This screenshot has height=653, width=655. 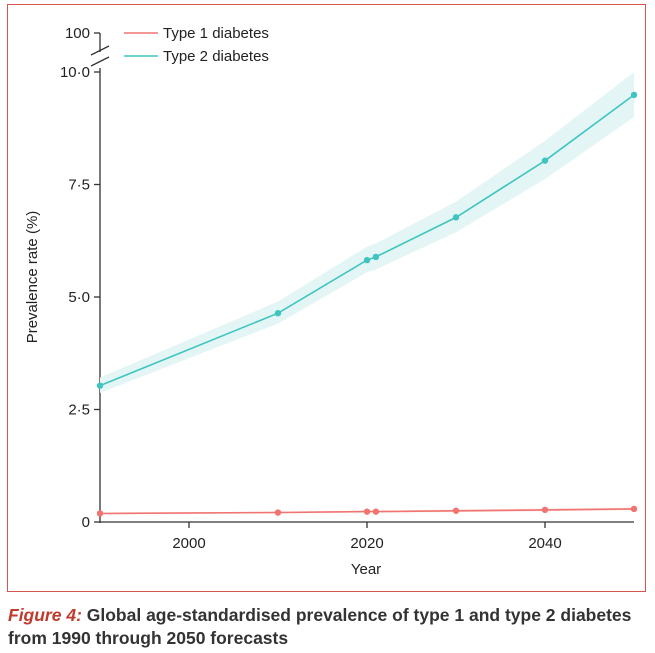 What do you see at coordinates (216, 56) in the screenshot?
I see `legend-label-type2: Type 2 diabetes` at bounding box center [216, 56].